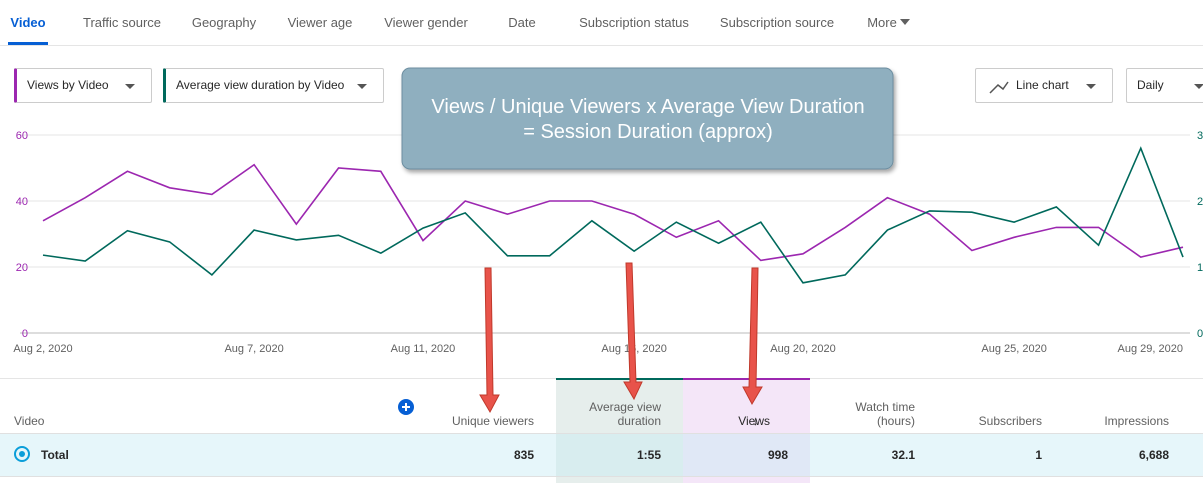 The width and height of the screenshot is (1203, 483). What do you see at coordinates (601, 45) in the screenshot?
I see `tab-bar-border` at bounding box center [601, 45].